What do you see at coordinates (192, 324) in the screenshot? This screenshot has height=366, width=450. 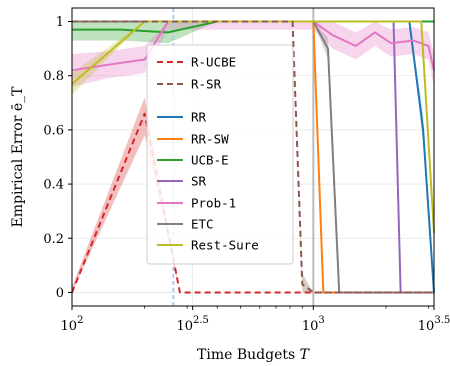 I see `x-tick-label: 102.5` at bounding box center [192, 324].